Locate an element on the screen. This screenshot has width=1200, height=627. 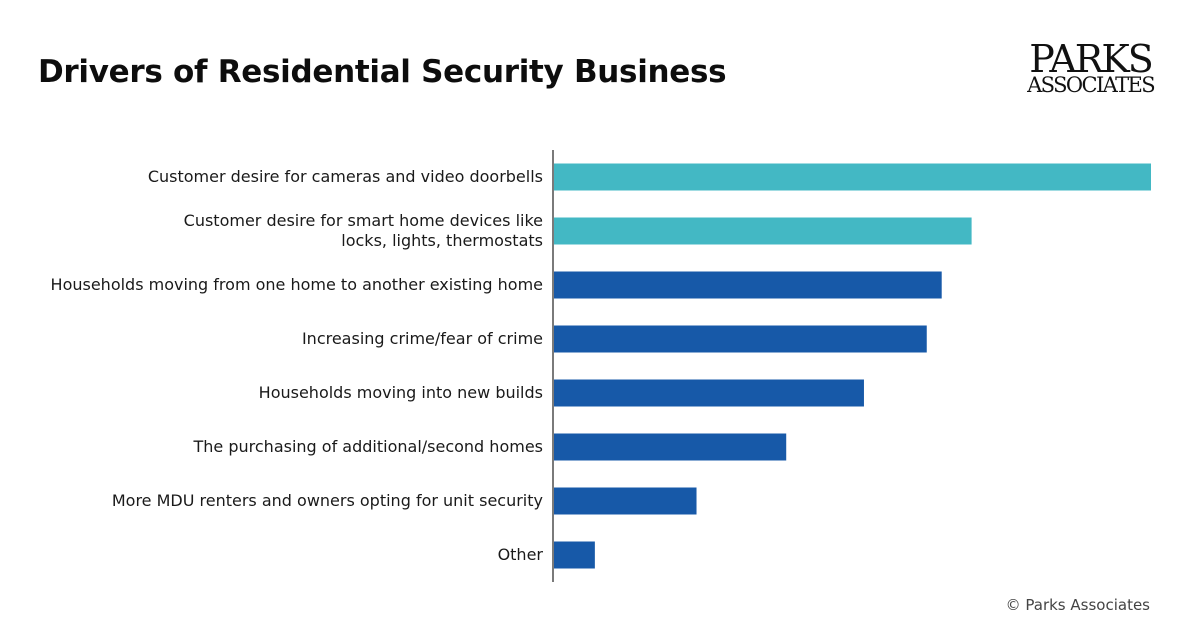
copyright-notice: © Parks Associates is located at coordinates (1077, 605).